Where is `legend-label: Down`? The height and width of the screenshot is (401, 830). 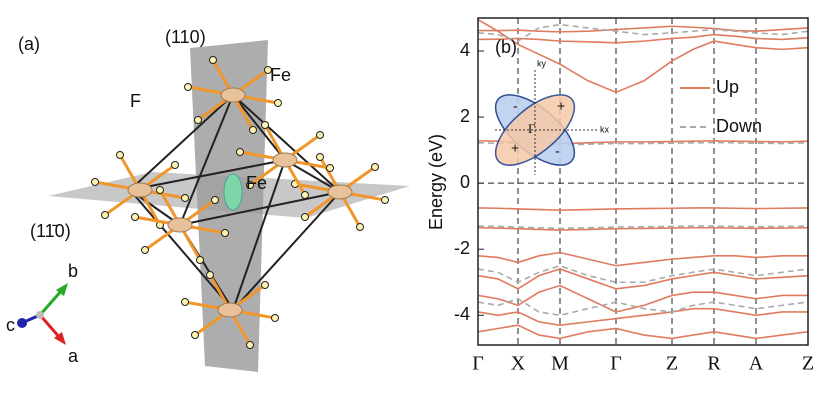 legend-label: Down is located at coordinates (739, 126).